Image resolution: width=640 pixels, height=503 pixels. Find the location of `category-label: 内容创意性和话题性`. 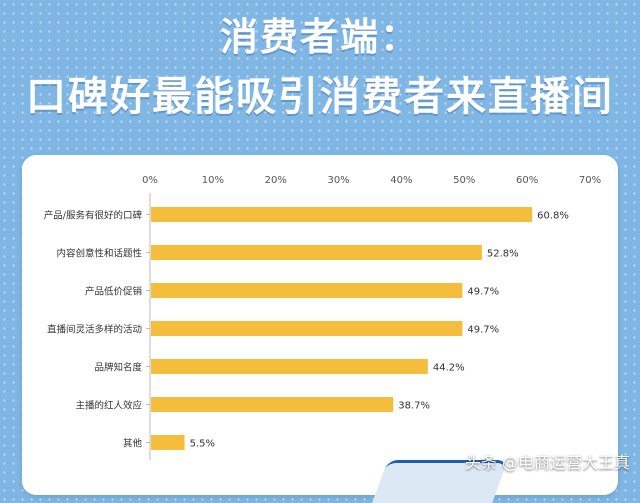

category-label: 内容创意性和话题性 is located at coordinates (99, 254).